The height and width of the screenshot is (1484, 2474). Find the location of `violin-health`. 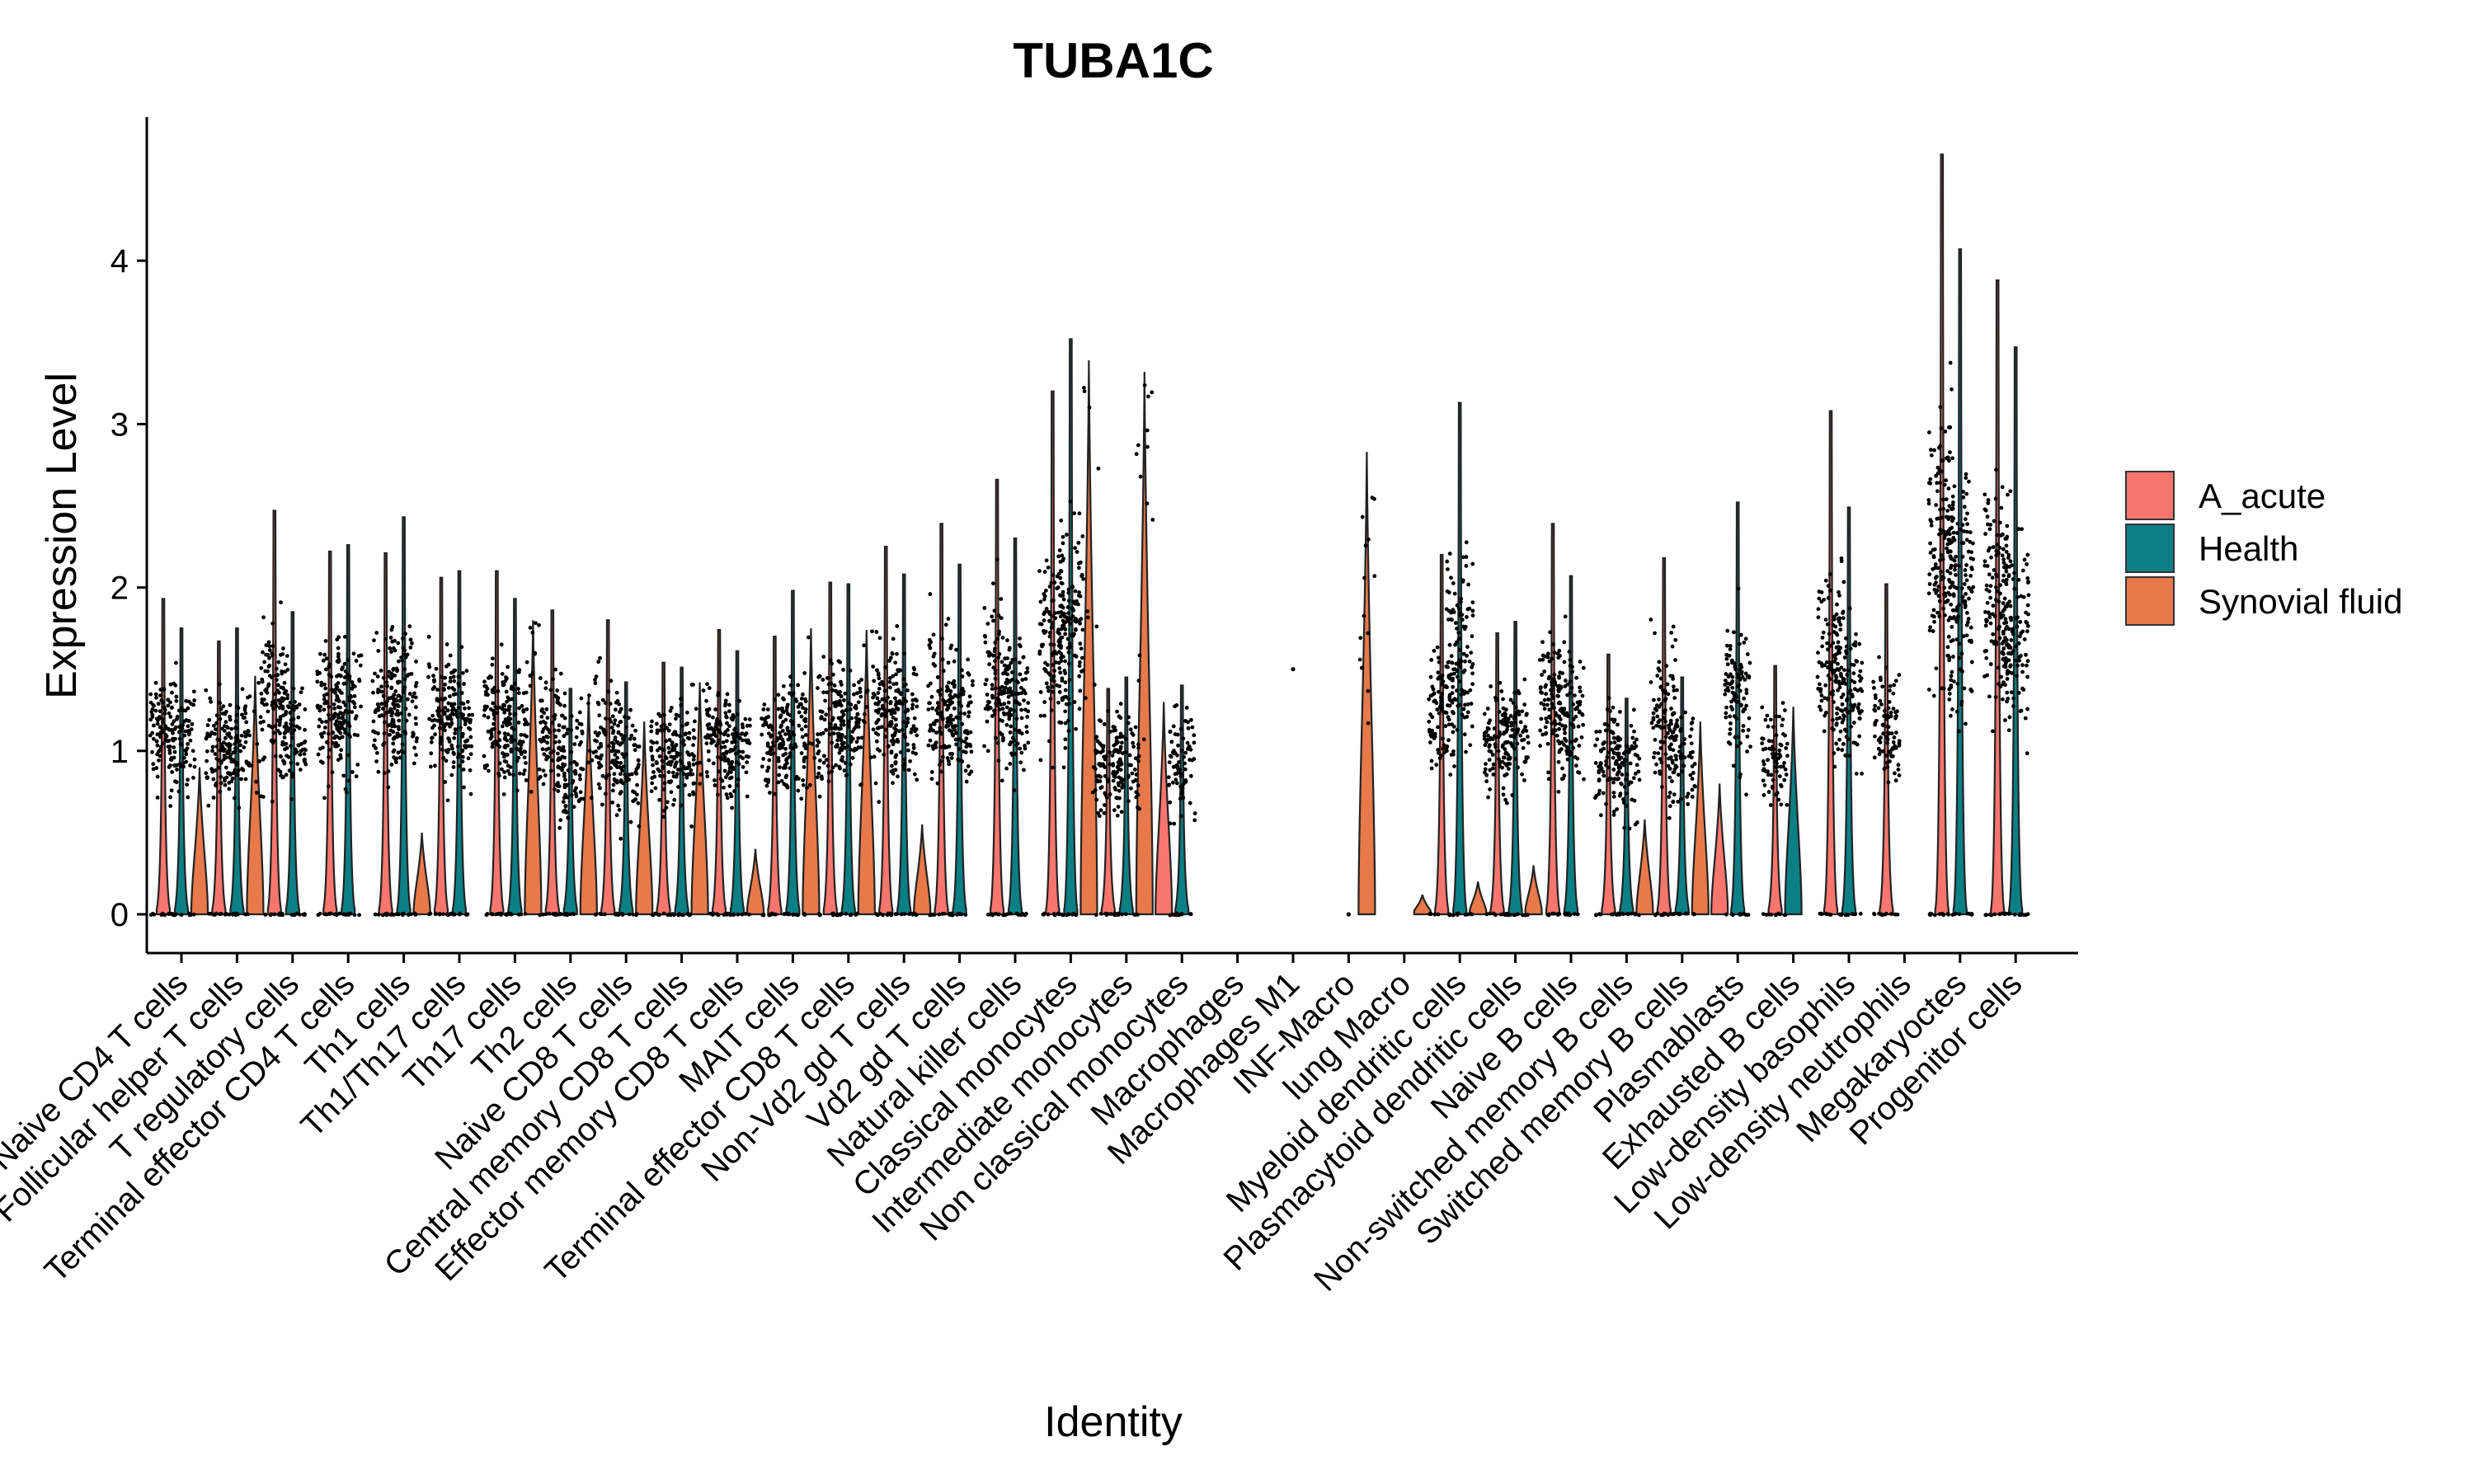

violin-health is located at coordinates (1515, 768).